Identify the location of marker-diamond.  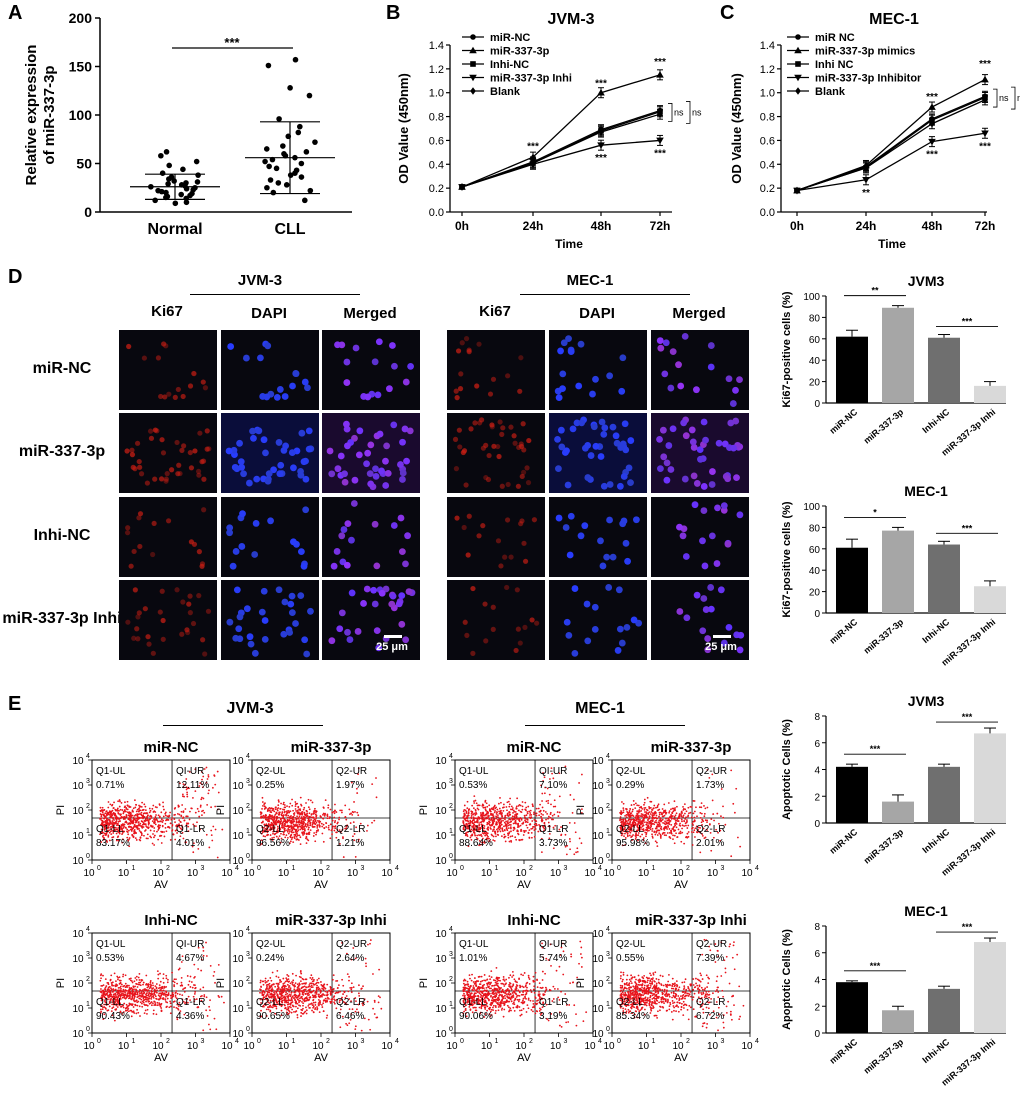
(462, 187).